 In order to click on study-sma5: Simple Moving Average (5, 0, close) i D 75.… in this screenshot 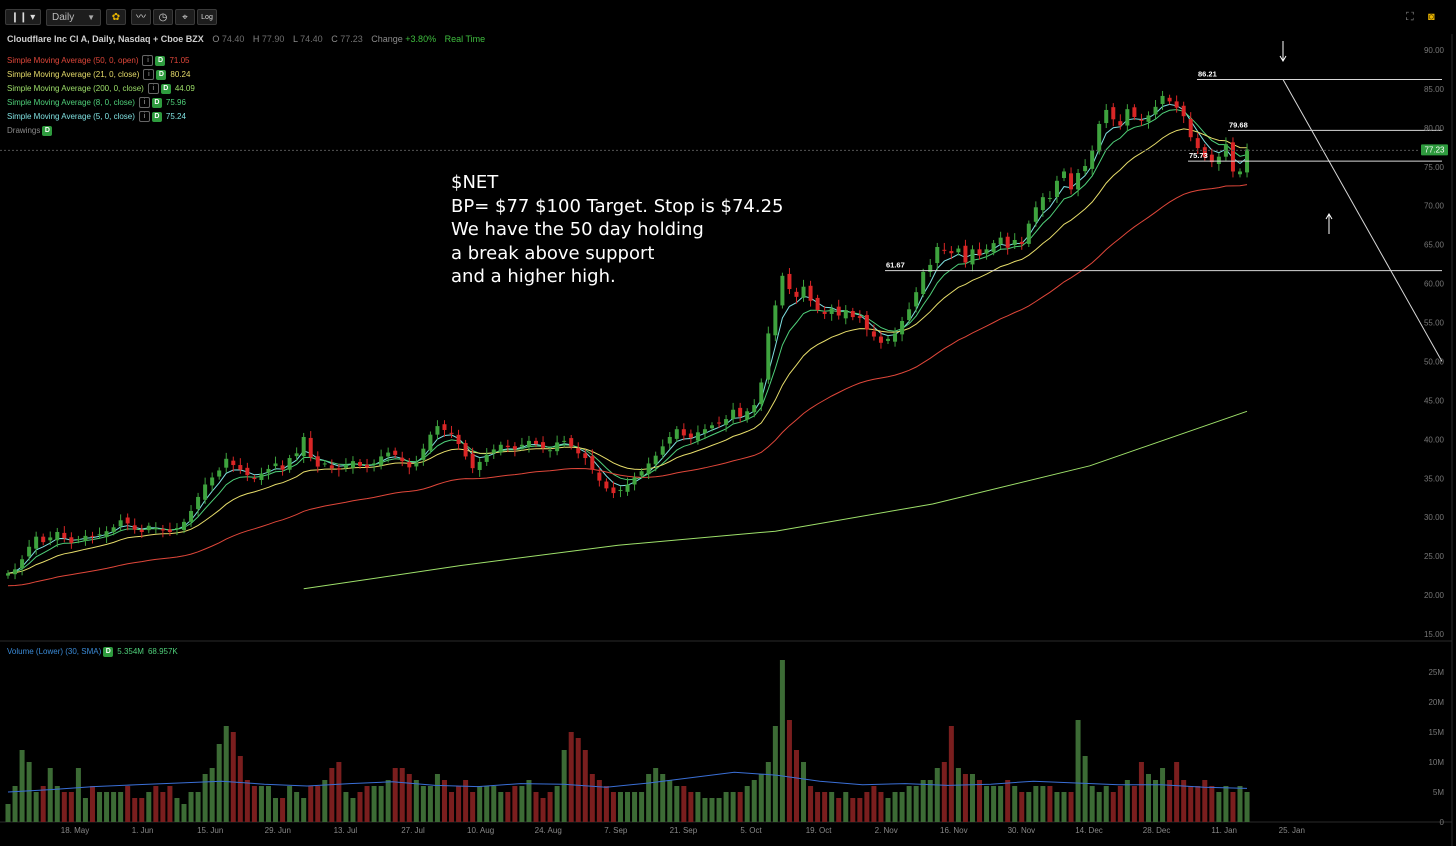, I will do `click(96, 117)`.